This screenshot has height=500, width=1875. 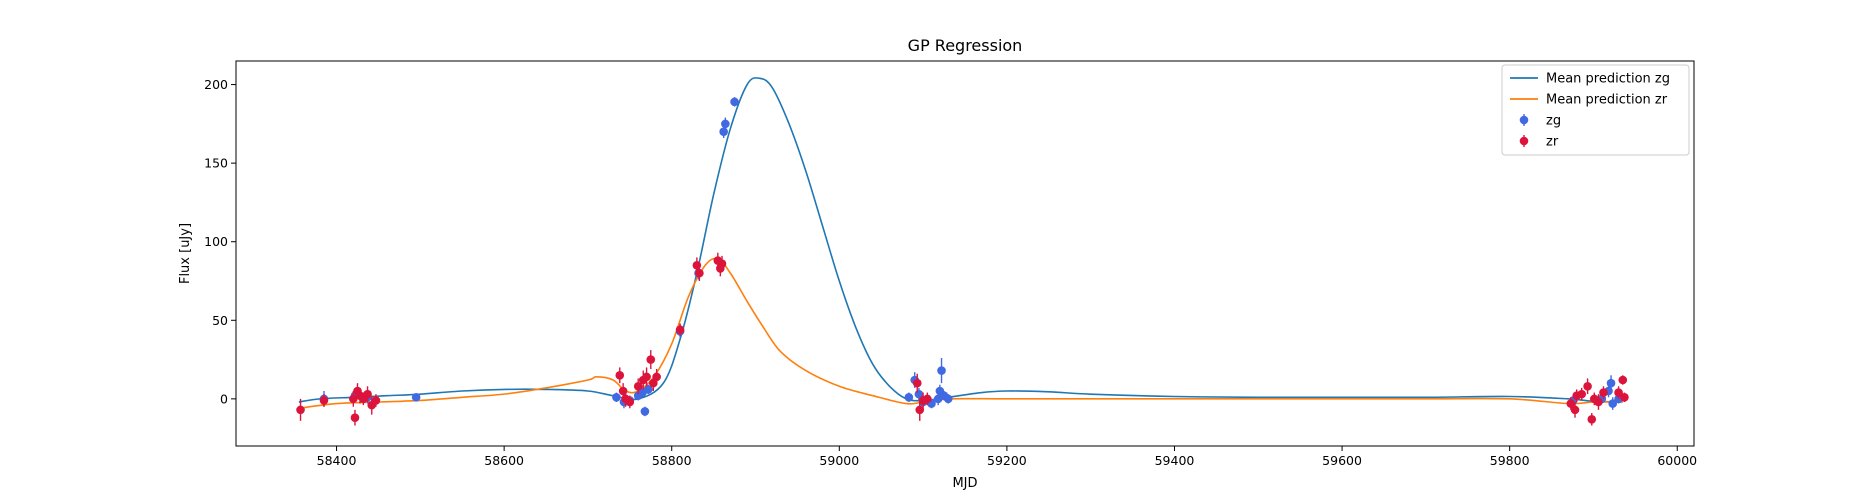 What do you see at coordinates (1524, 120) in the screenshot?
I see `legend-marker-zg` at bounding box center [1524, 120].